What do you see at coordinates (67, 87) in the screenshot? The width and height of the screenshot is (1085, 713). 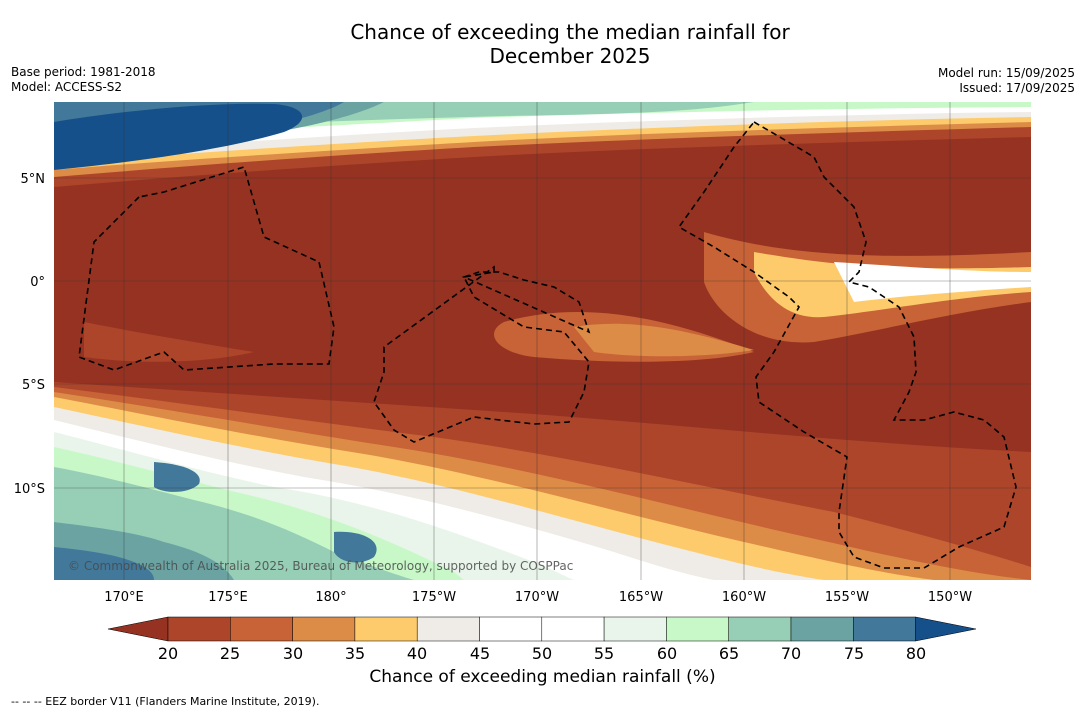 I see `model-name: Model: ACCESS-S2` at bounding box center [67, 87].